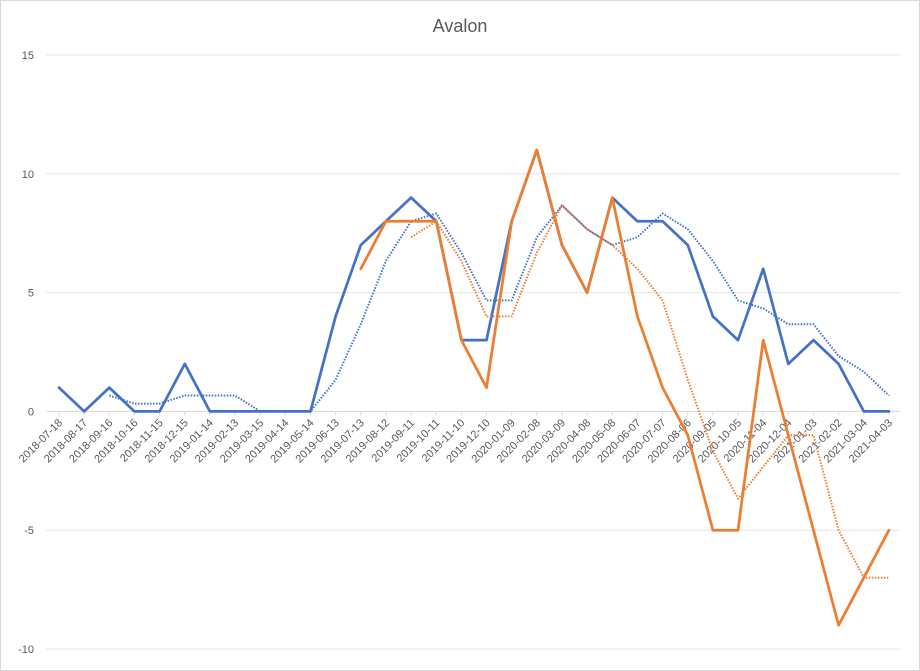  Describe the element at coordinates (31, 412) in the screenshot. I see `y-tick-label: 0` at that location.